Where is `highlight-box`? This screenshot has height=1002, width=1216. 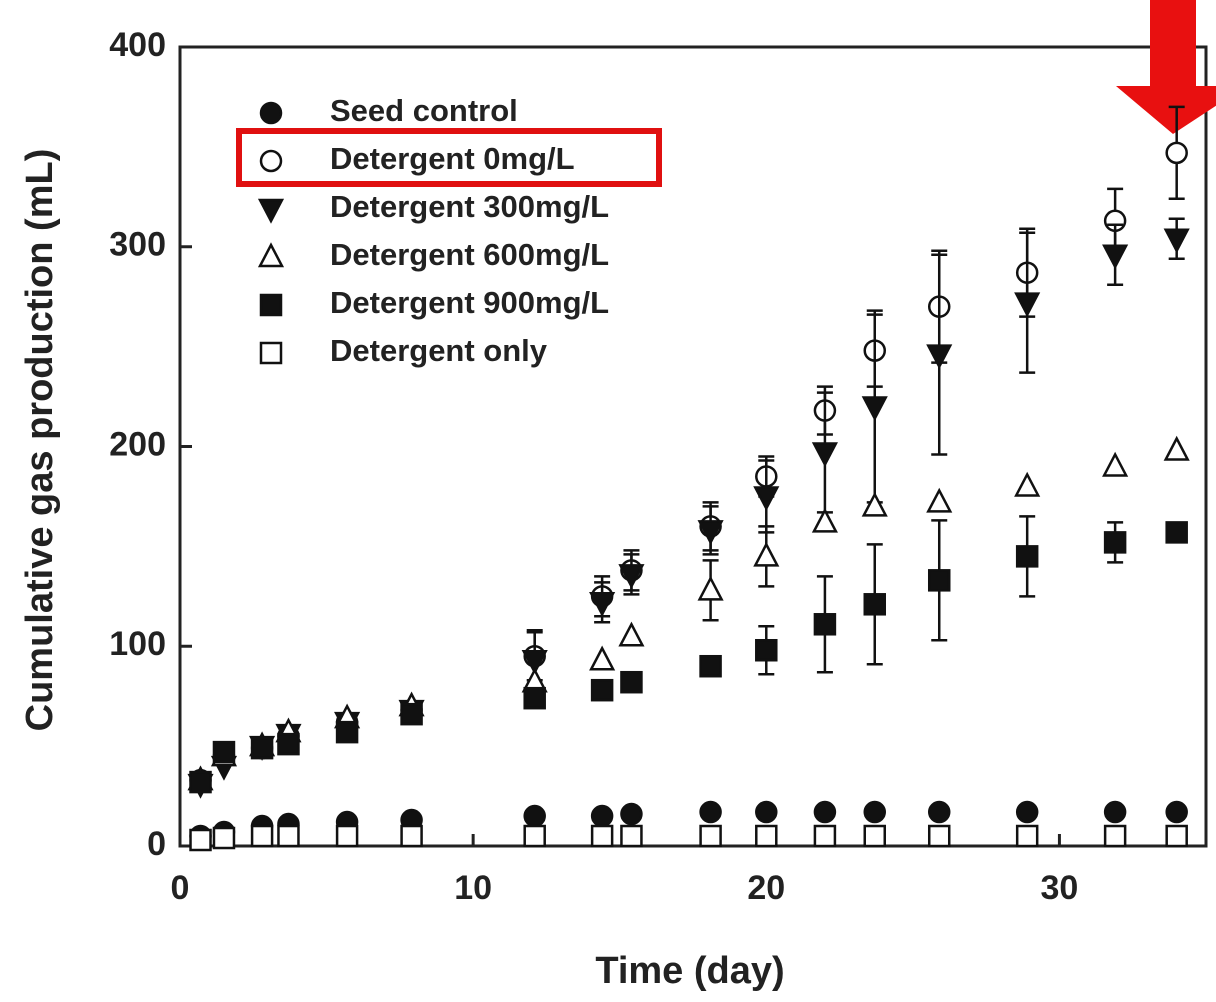 highlight-box is located at coordinates (449, 157).